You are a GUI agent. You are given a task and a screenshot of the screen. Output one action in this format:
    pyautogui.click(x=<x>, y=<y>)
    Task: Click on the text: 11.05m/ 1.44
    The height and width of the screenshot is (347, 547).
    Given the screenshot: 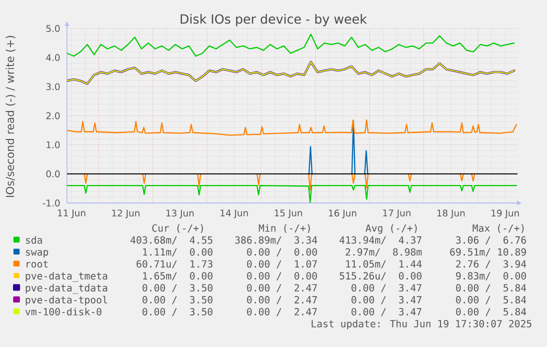 What is the action you would take?
    pyautogui.click(x=384, y=264)
    